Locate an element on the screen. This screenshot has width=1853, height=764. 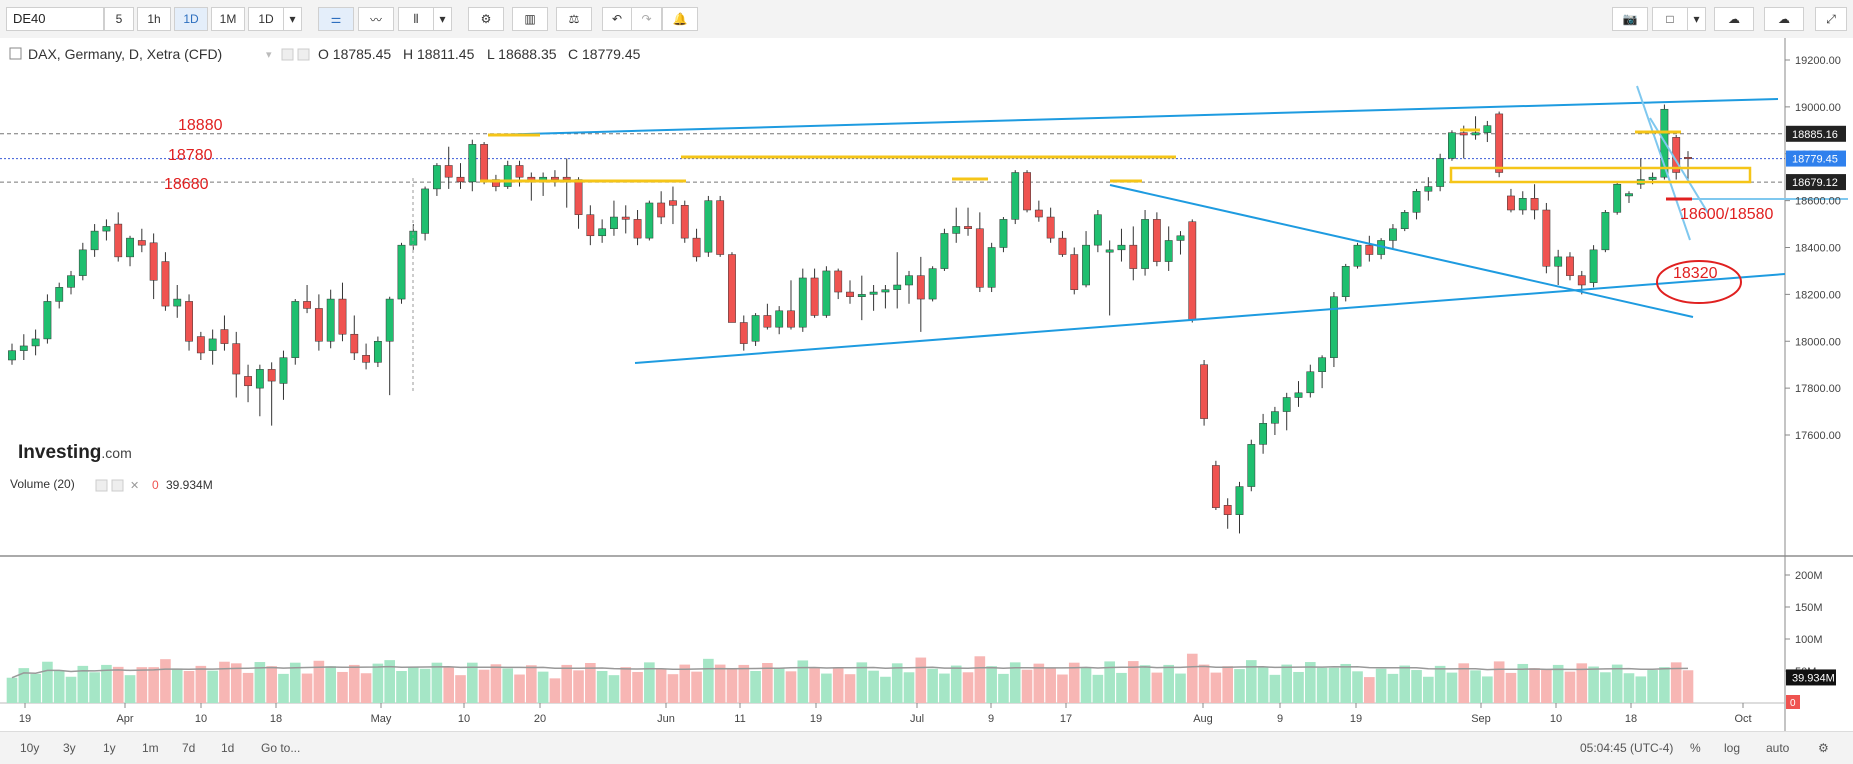
lower-channel-line is located at coordinates (1210, 318).